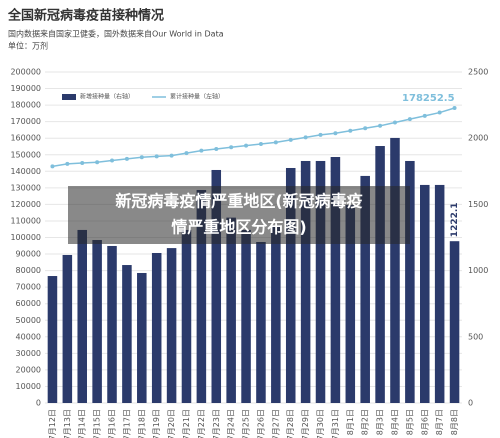 The width and height of the screenshot is (500, 438). What do you see at coordinates (25, 154) in the screenshot?
I see `y-tick-label: 150000` at bounding box center [25, 154].